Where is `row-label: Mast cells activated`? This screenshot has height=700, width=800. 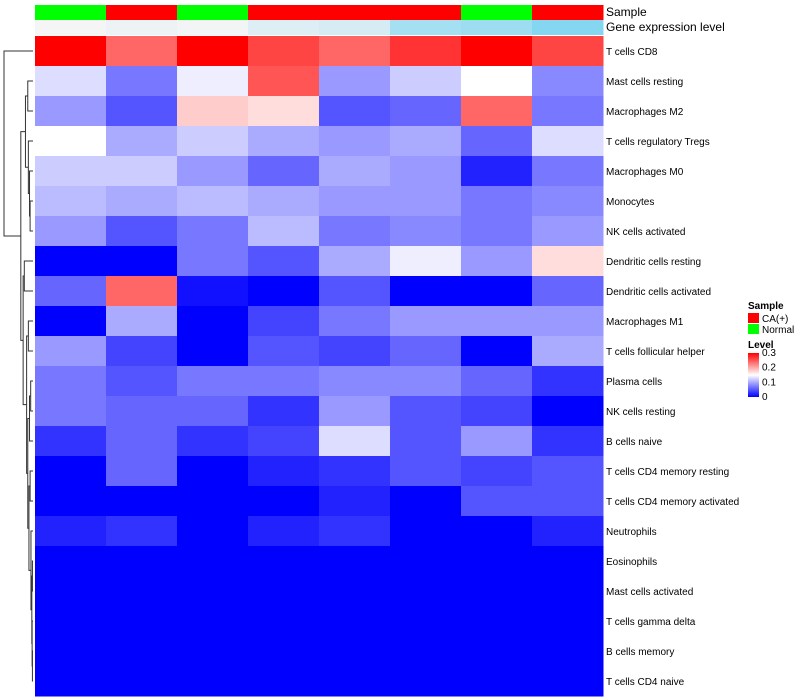
row-label: Mast cells activated is located at coordinates (649, 592).